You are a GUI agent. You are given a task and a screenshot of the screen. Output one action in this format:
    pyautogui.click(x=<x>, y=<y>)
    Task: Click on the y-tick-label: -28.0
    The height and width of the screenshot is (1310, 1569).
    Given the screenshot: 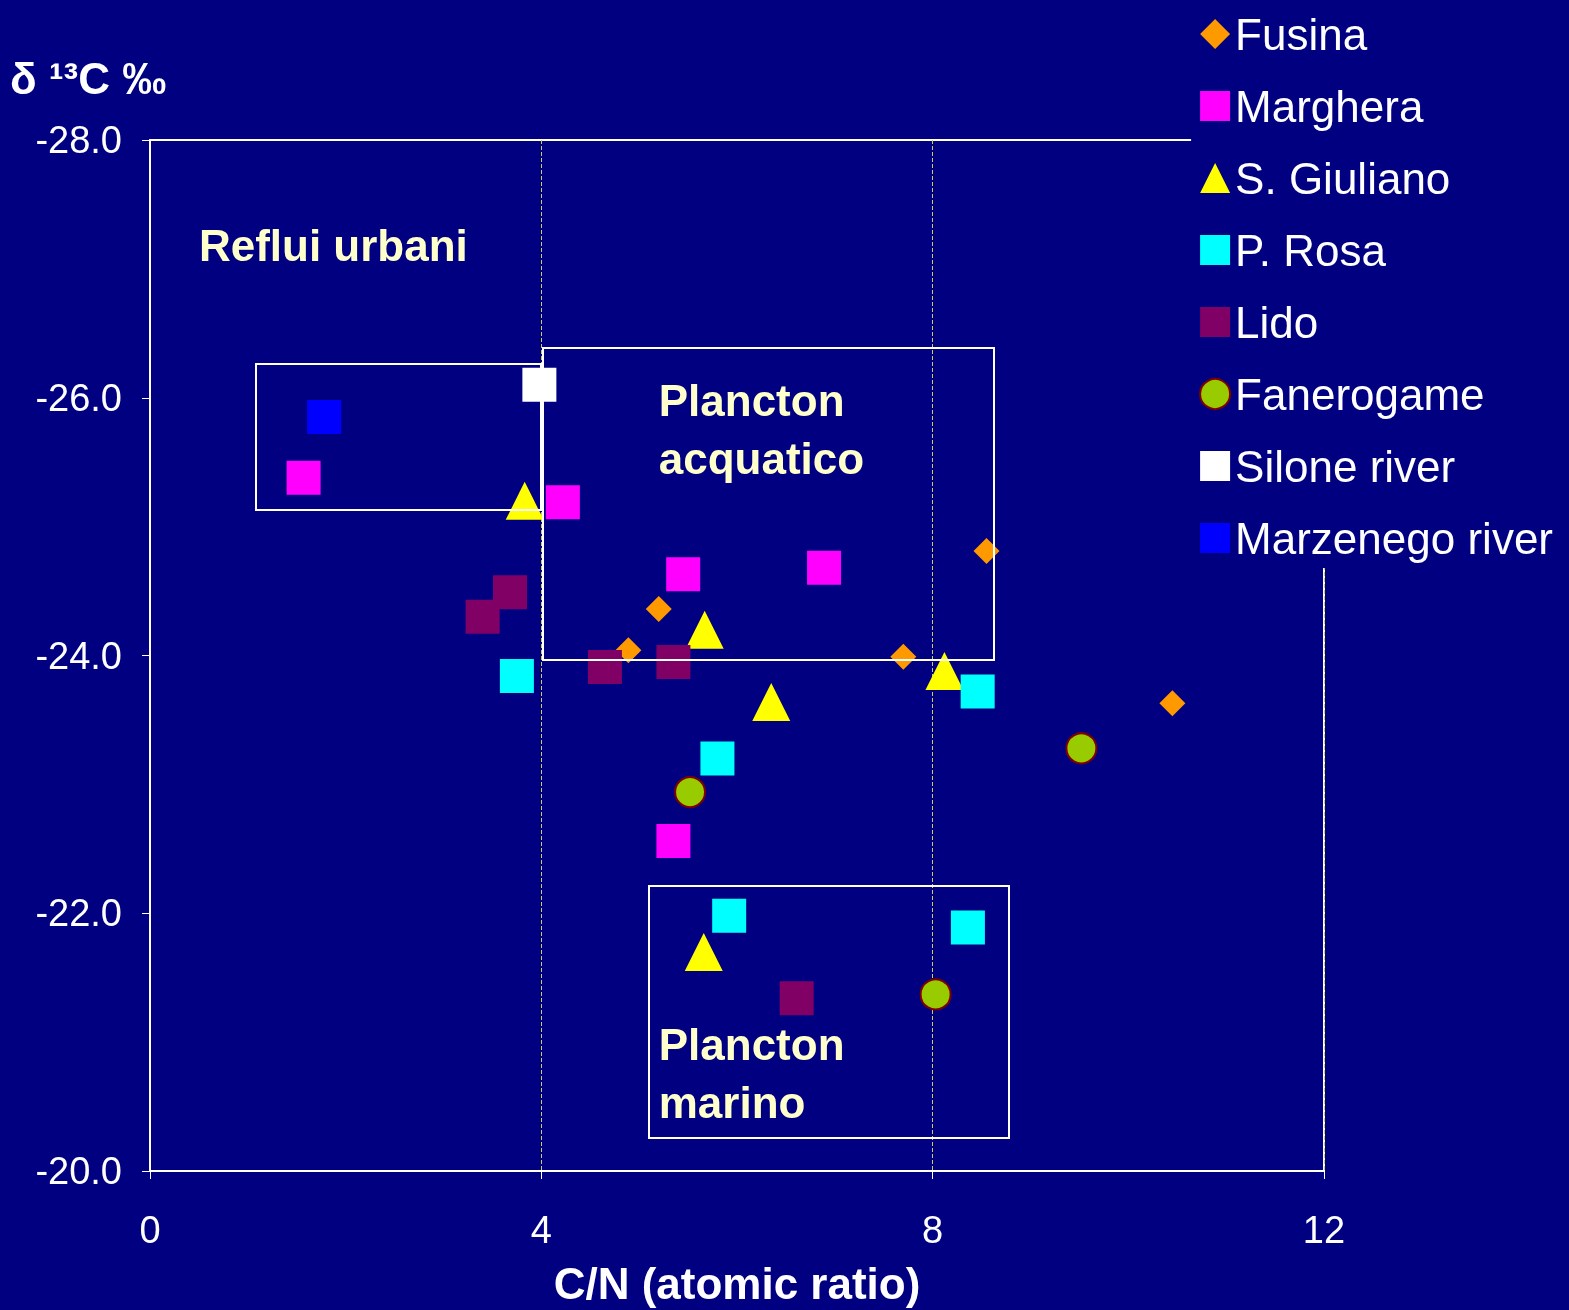 What is the action you would take?
    pyautogui.click(x=78, y=140)
    